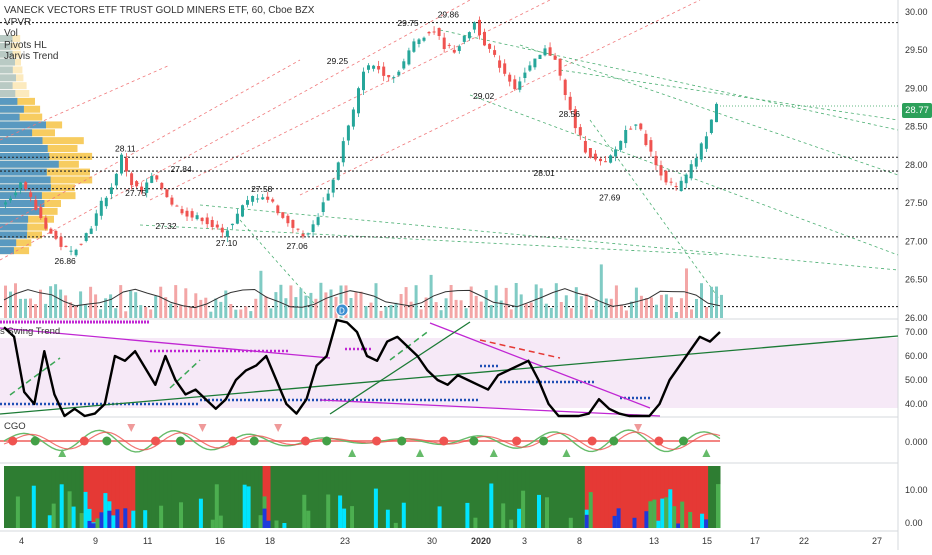 The height and width of the screenshot is (555, 932). What do you see at coordinates (410, 345) in the screenshot?
I see `swing-dashed-green` at bounding box center [410, 345].